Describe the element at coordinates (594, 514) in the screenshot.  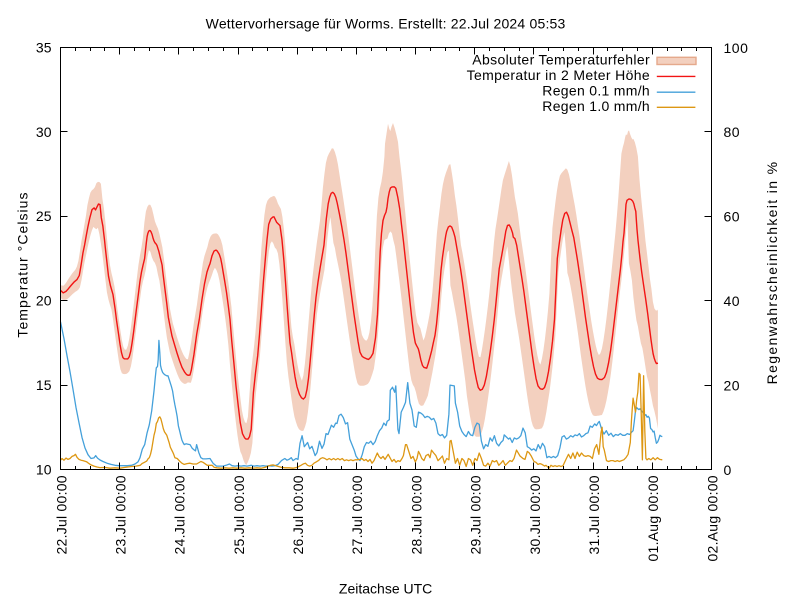
I see `svg-text: 31.Jul 00:00` at that location.